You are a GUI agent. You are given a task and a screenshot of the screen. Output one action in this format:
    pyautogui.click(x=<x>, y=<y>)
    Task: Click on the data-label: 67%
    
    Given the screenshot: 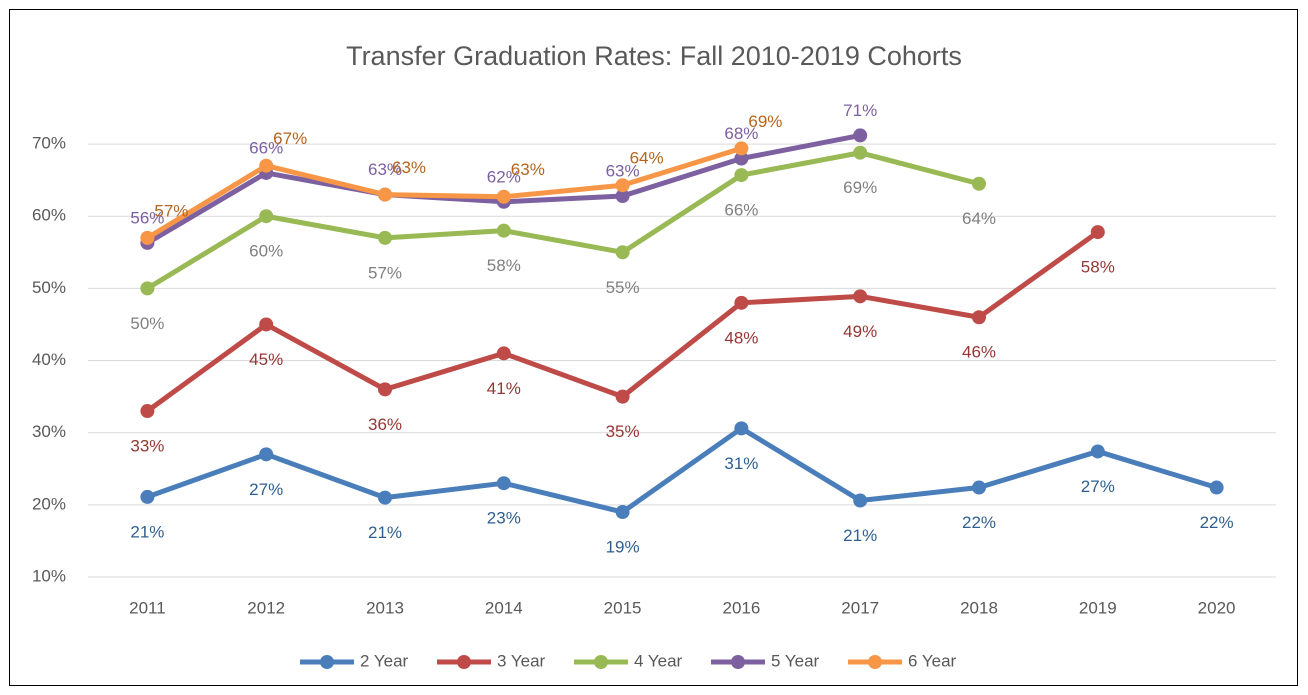 What is the action you would take?
    pyautogui.click(x=290, y=138)
    